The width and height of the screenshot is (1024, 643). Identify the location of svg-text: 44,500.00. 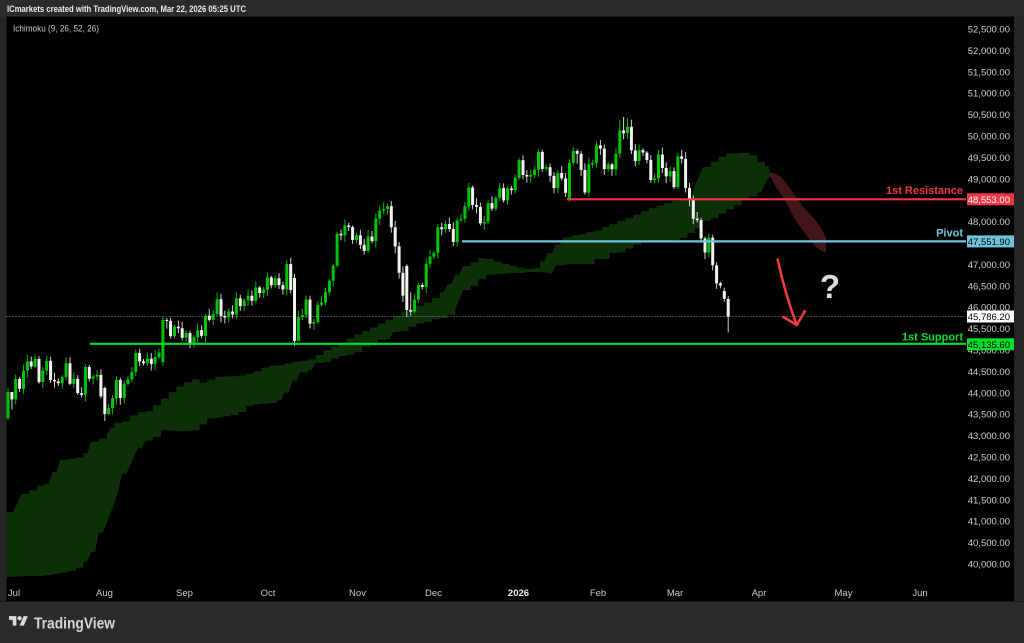
(989, 372).